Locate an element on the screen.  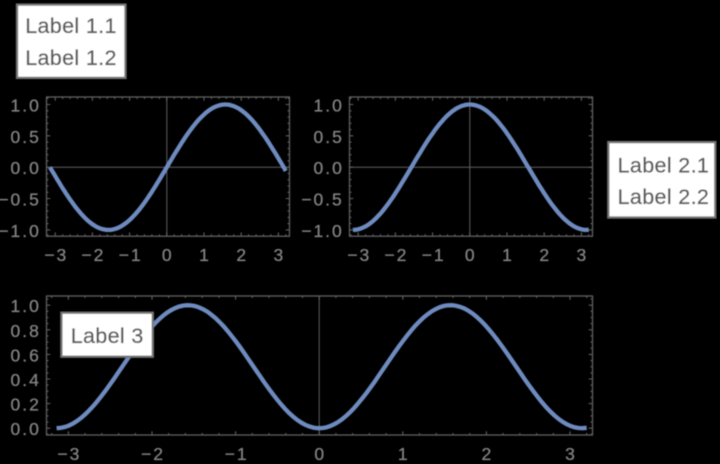
svg-text: Label 2.2 is located at coordinates (664, 197).